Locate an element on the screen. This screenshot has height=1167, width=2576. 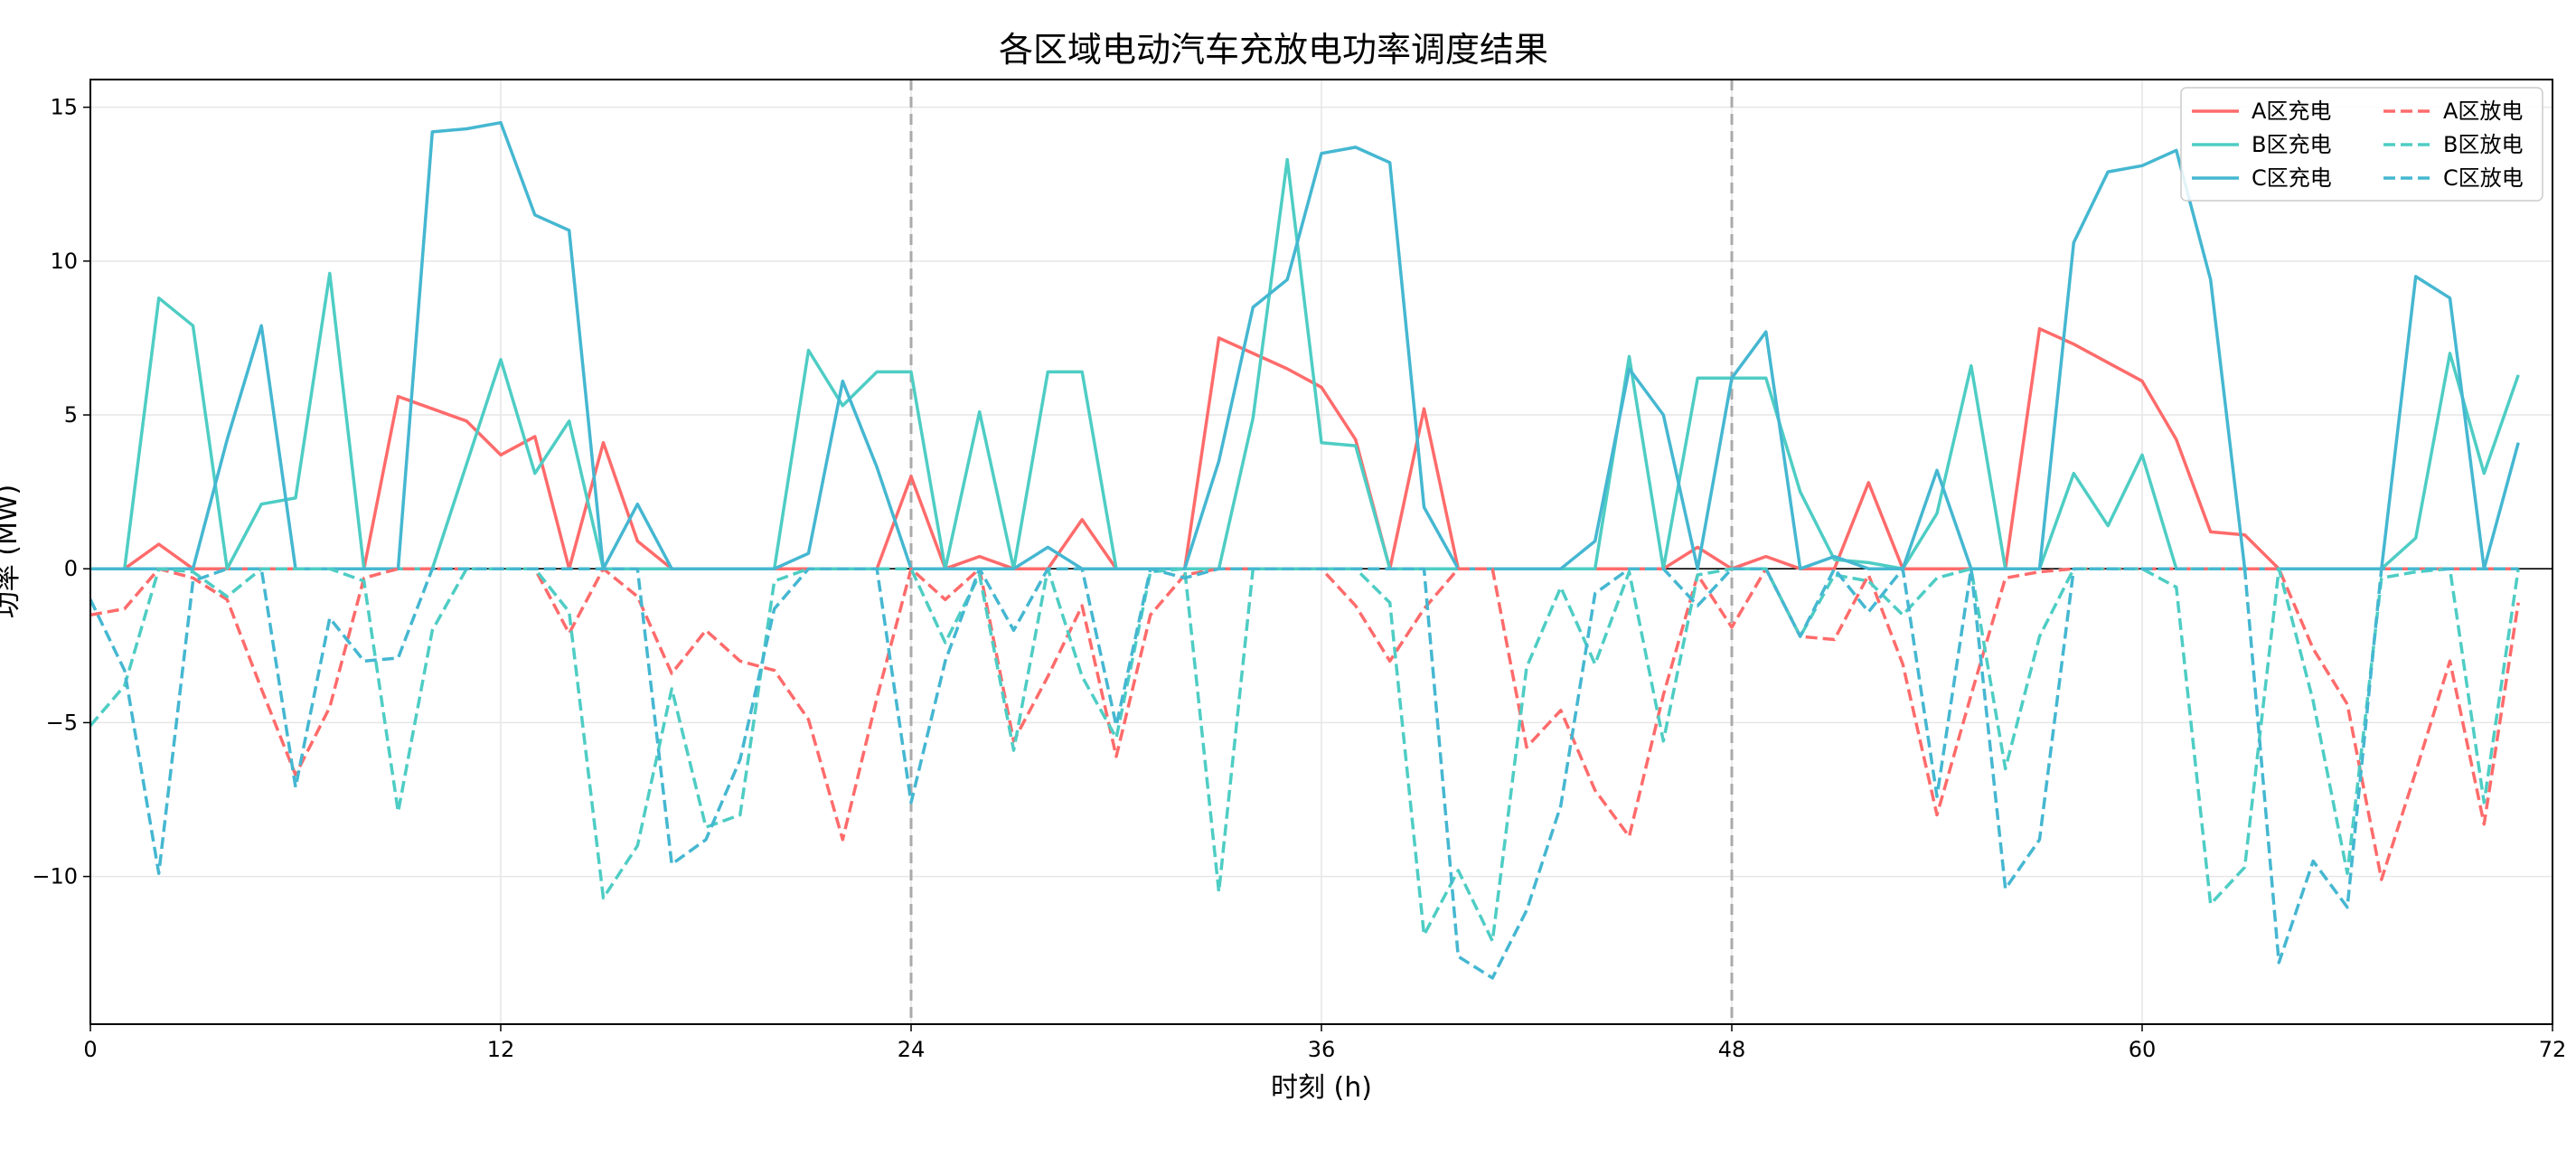
x-tick-label: 0 is located at coordinates (90, 1049).